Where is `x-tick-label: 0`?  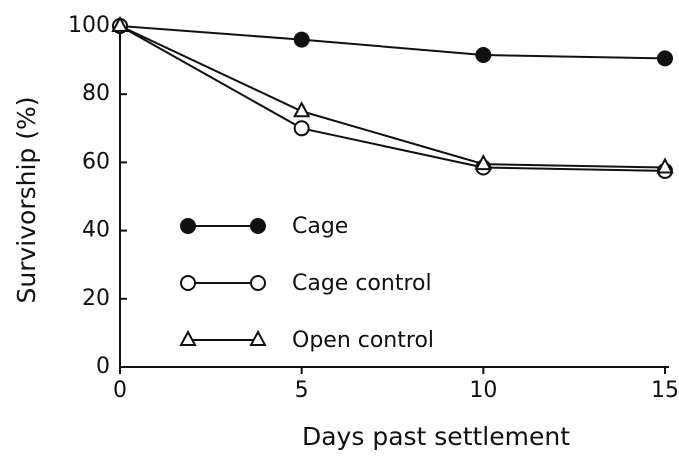
x-tick-label: 0 is located at coordinates (120, 390).